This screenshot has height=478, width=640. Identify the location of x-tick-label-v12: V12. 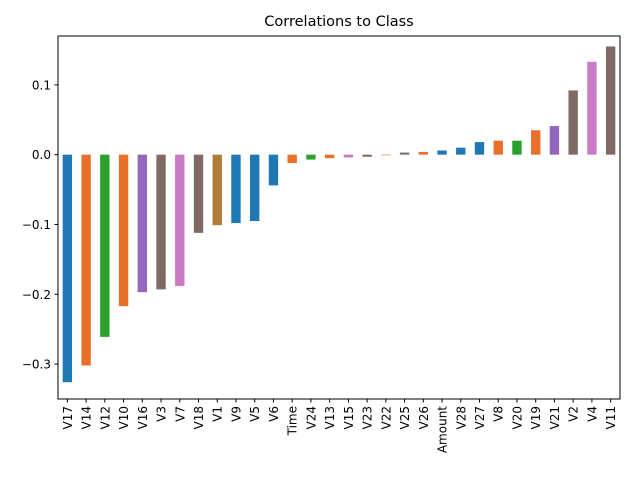
(105, 417).